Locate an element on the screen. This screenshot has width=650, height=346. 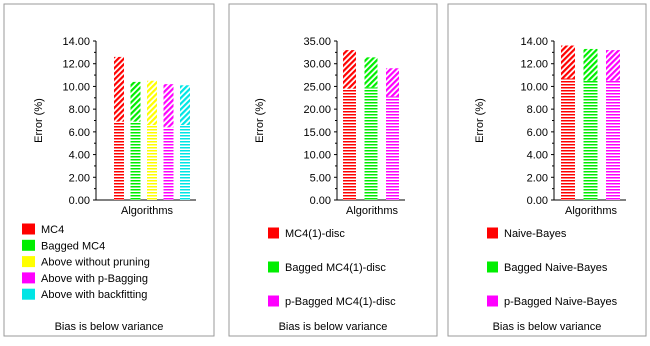
legend-label: Above with backfitting is located at coordinates (94, 295).